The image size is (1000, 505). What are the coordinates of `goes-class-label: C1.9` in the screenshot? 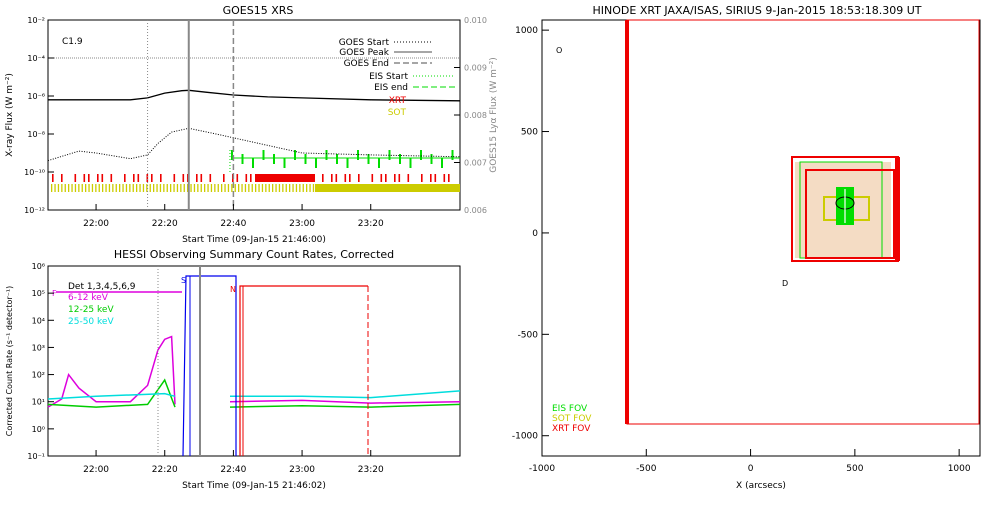 It's located at (72, 42).